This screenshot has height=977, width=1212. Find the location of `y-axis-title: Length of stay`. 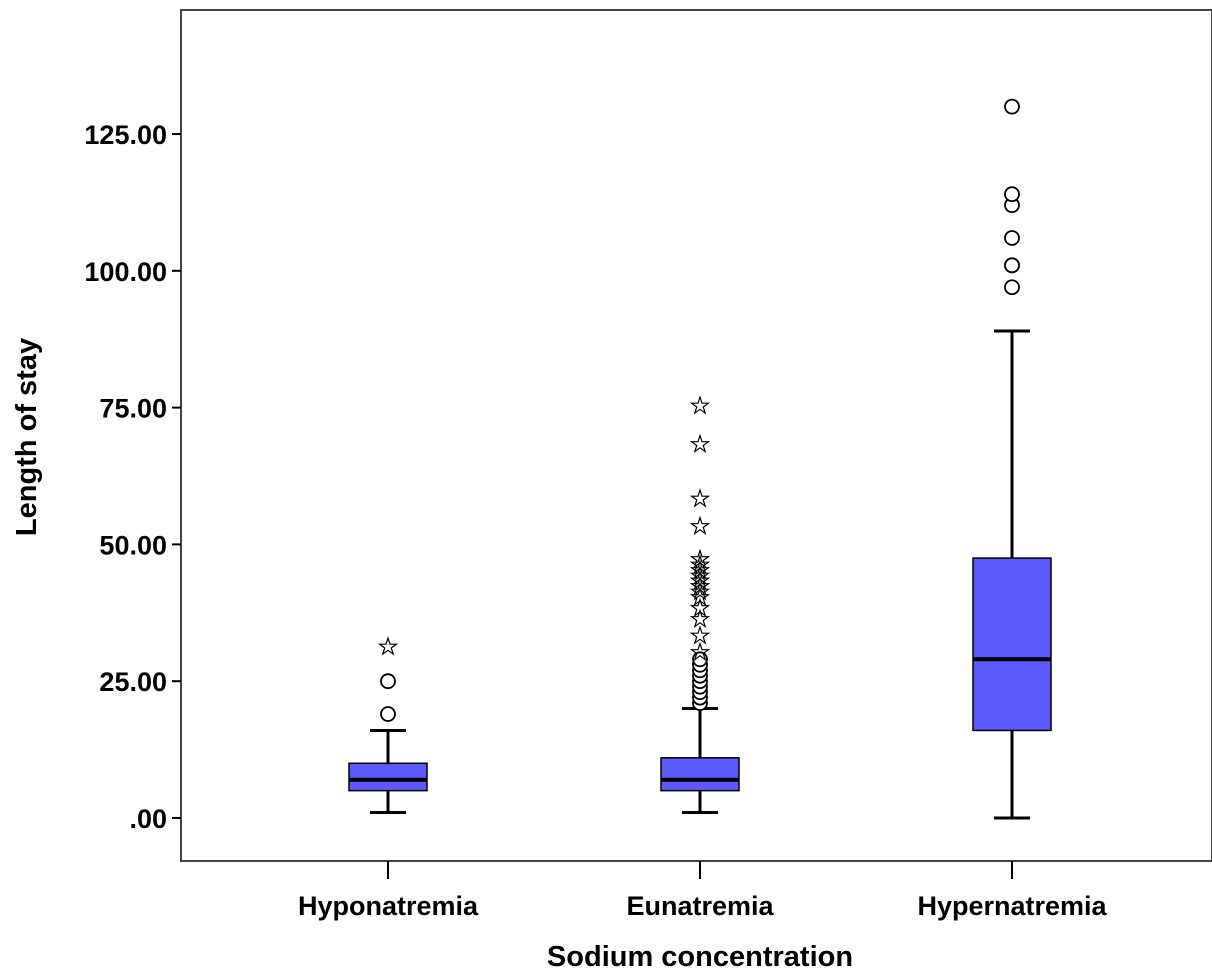

y-axis-title: Length of stay is located at coordinates (27, 437).